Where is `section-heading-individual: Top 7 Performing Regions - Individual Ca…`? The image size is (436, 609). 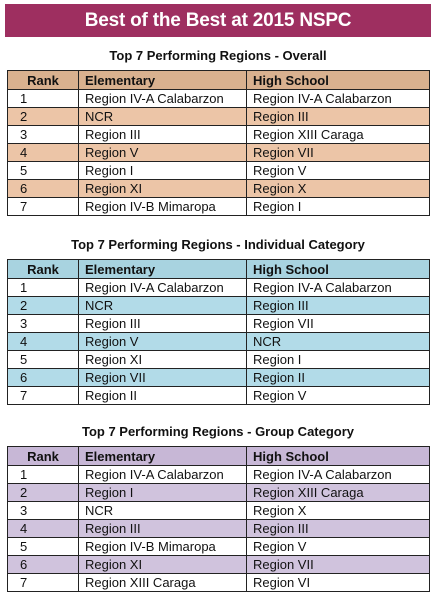 section-heading-individual: Top 7 Performing Regions - Individual Ca… is located at coordinates (218, 244).